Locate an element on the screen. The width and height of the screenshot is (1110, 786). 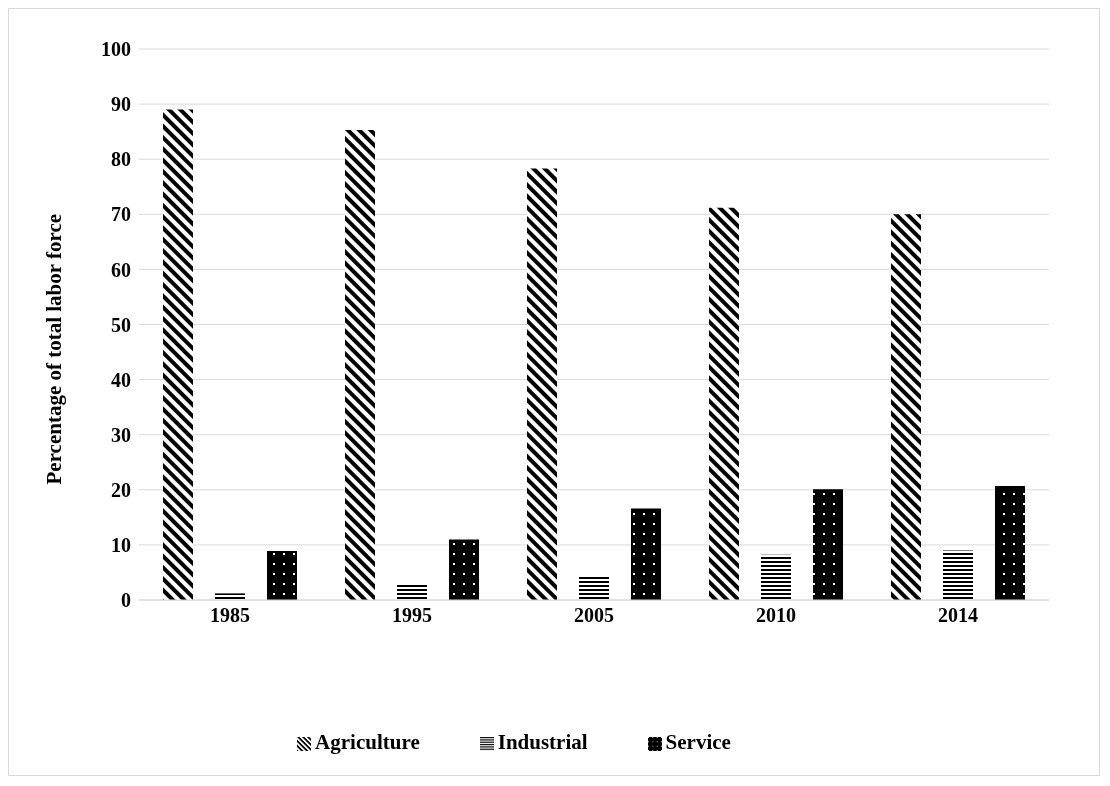
y-axis-title: Percentage of total labor force is located at coordinates (54, 349).